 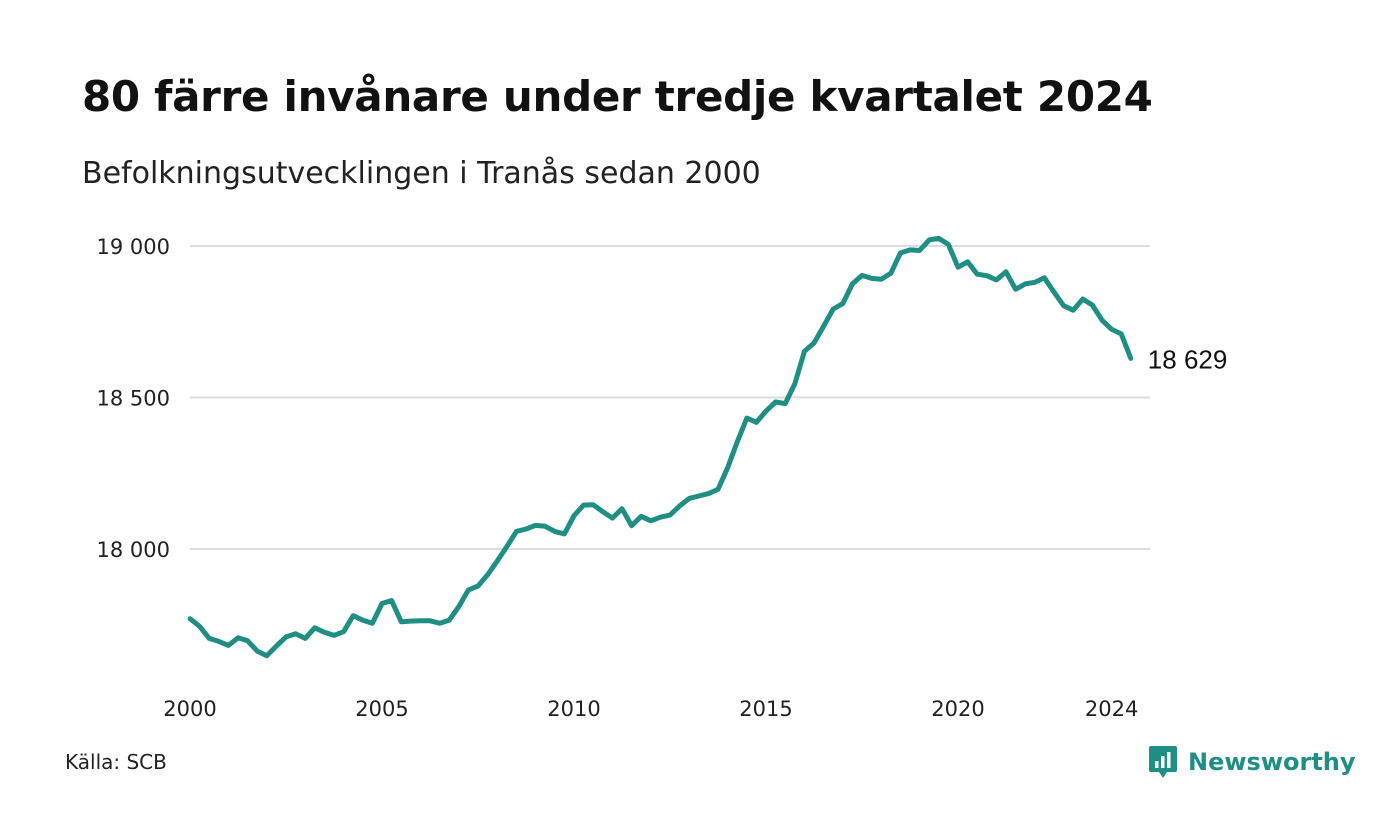 What do you see at coordinates (116, 762) in the screenshot?
I see `source-note: Källa: SCB` at bounding box center [116, 762].